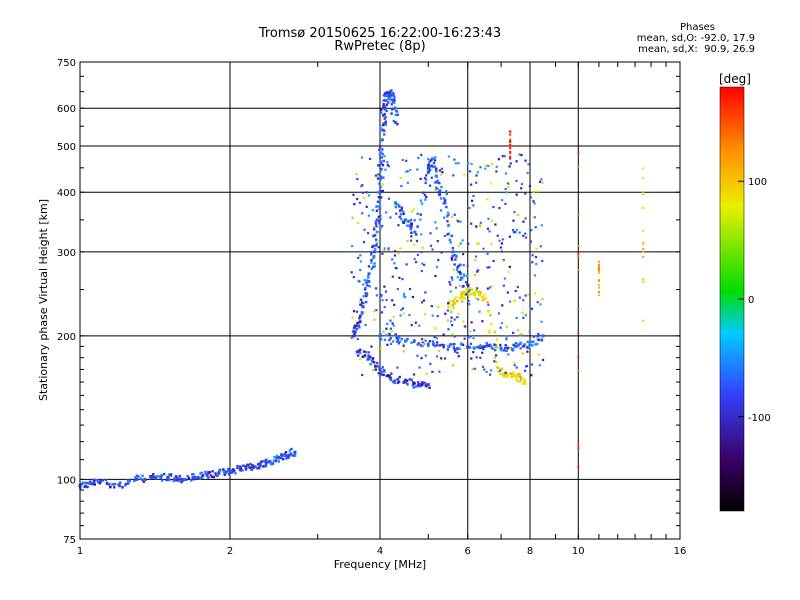 This screenshot has height=600, width=800. I want to click on y-tick-label: 75, so click(69, 540).